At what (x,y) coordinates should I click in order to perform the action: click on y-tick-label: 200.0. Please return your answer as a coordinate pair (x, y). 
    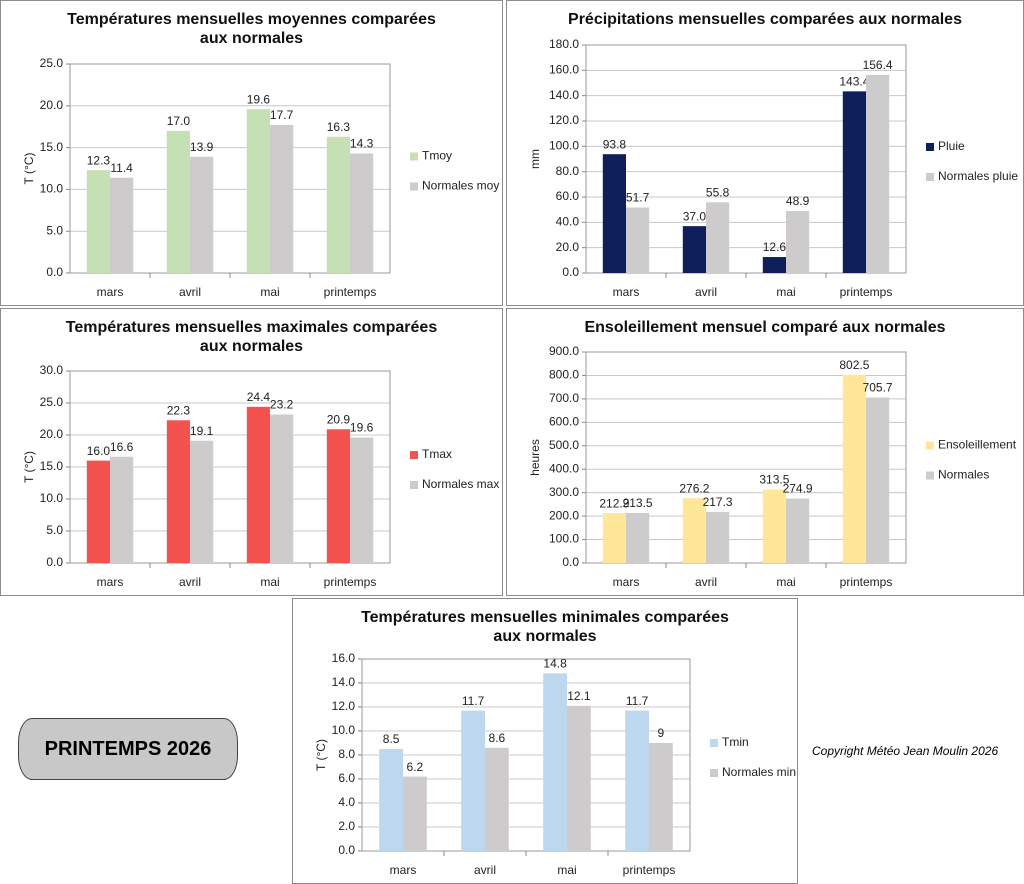
    Looking at the image, I should click on (564, 515).